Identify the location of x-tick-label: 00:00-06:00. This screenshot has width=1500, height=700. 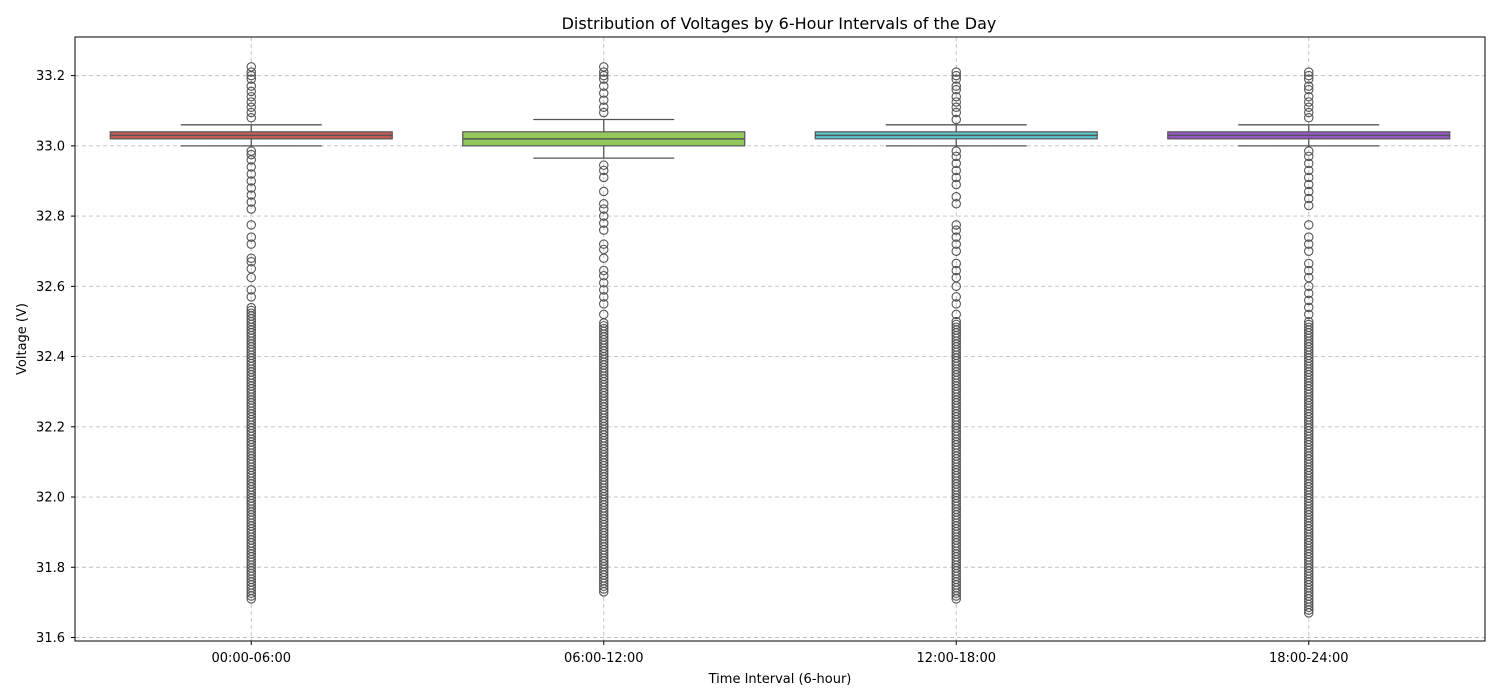
(251, 658).